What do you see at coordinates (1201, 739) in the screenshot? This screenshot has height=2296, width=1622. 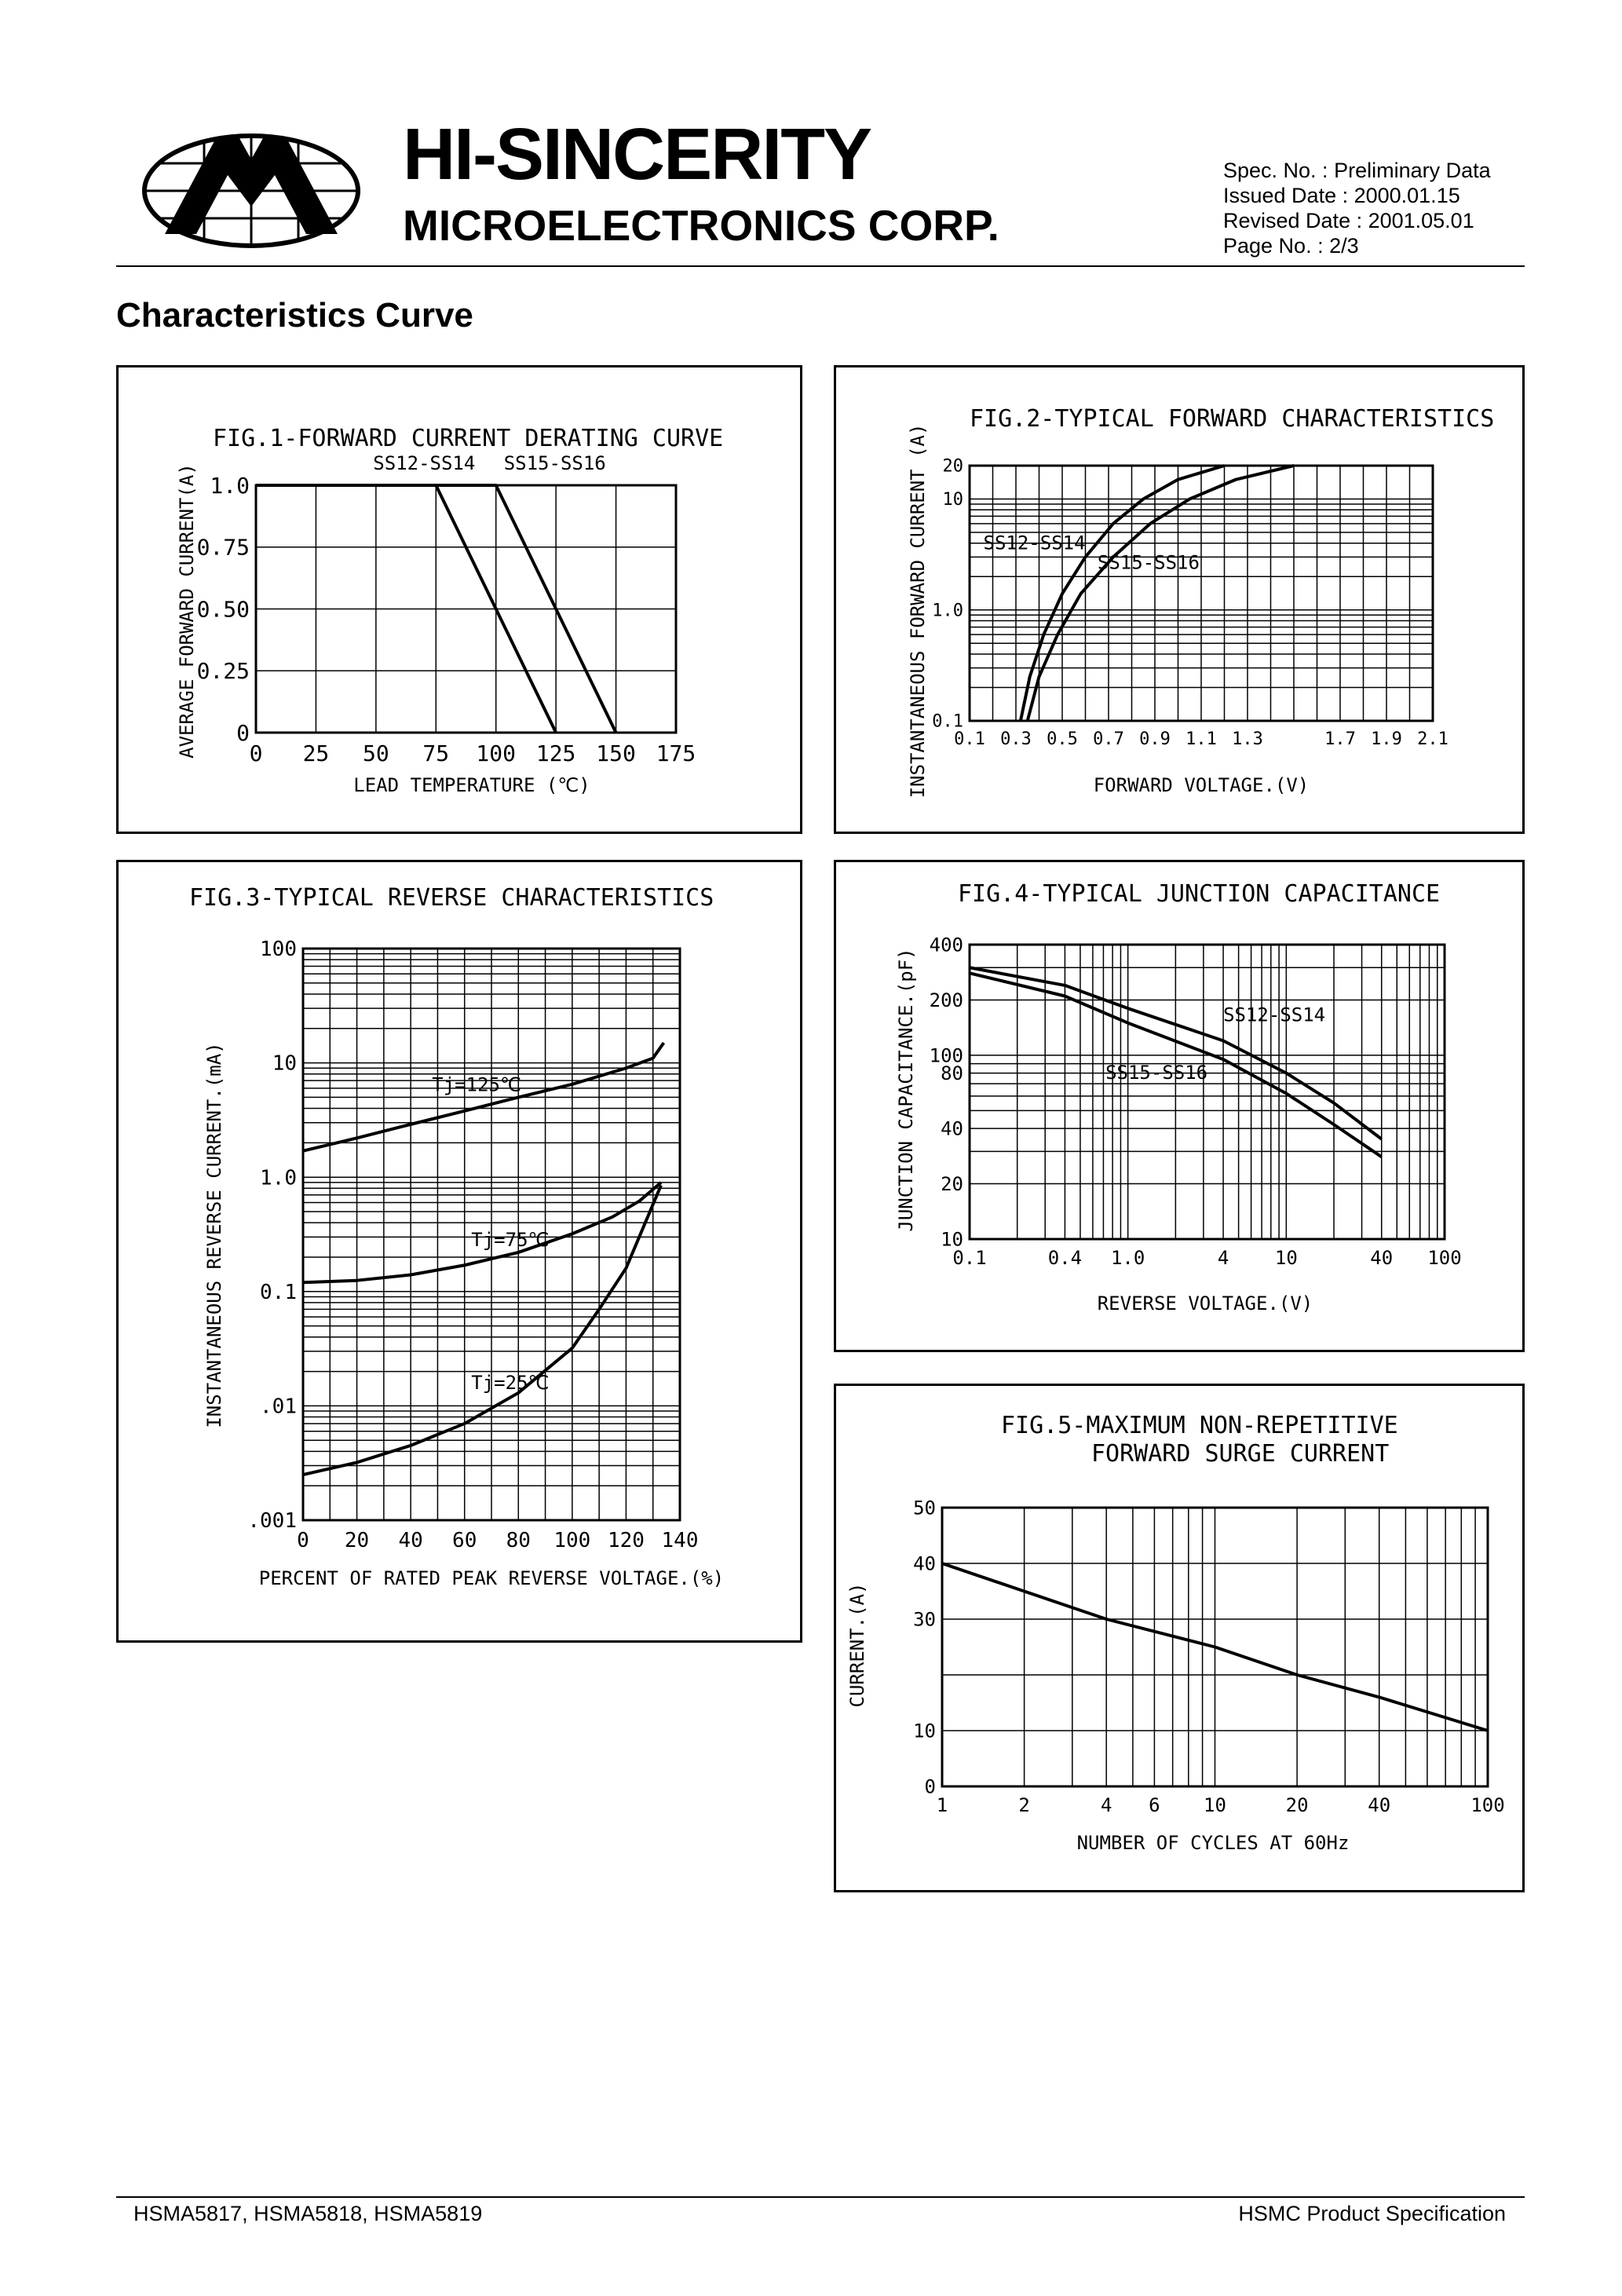 I see `x-tick-label: 1.1` at bounding box center [1201, 739].